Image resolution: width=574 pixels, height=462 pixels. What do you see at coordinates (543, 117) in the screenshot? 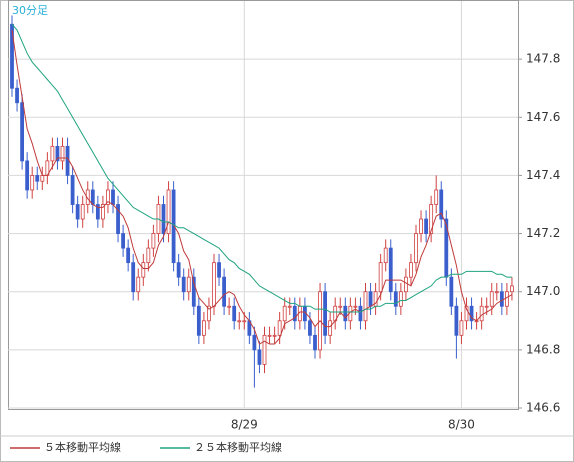
I see `y-tick-label: 147.6` at bounding box center [543, 117].